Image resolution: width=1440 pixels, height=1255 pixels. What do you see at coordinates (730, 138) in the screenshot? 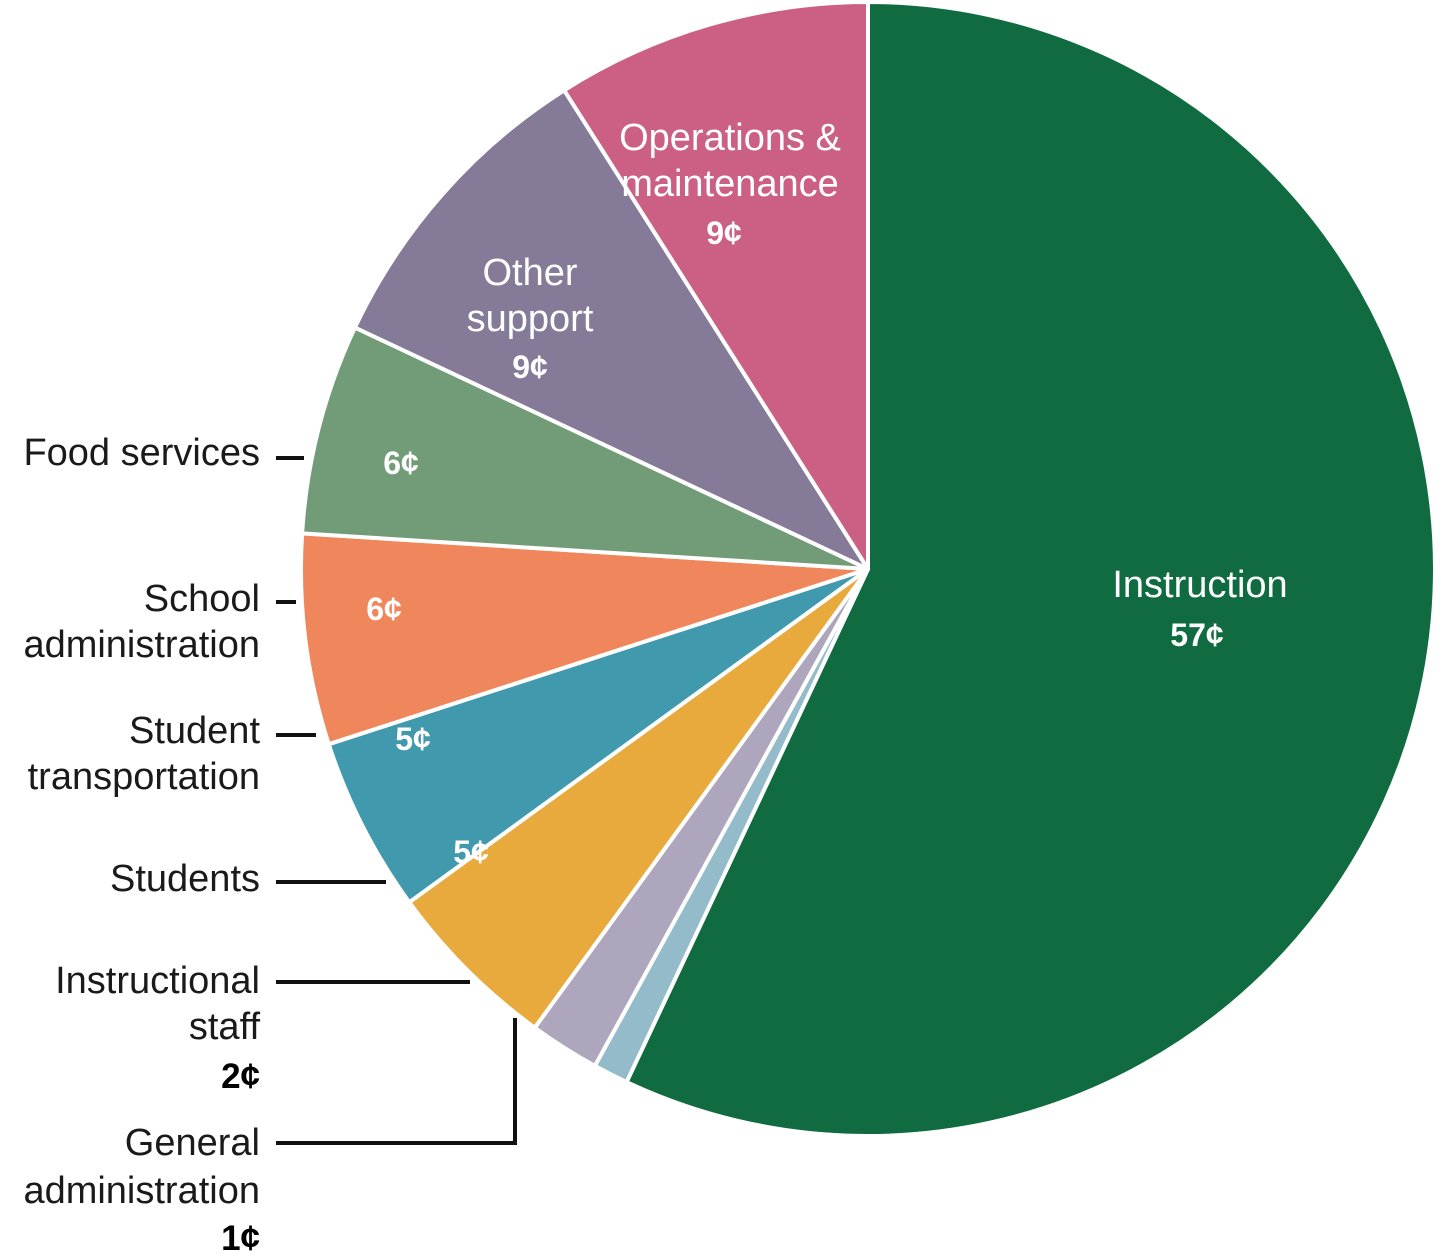
I see `label-operations-line1: Operations &` at bounding box center [730, 138].